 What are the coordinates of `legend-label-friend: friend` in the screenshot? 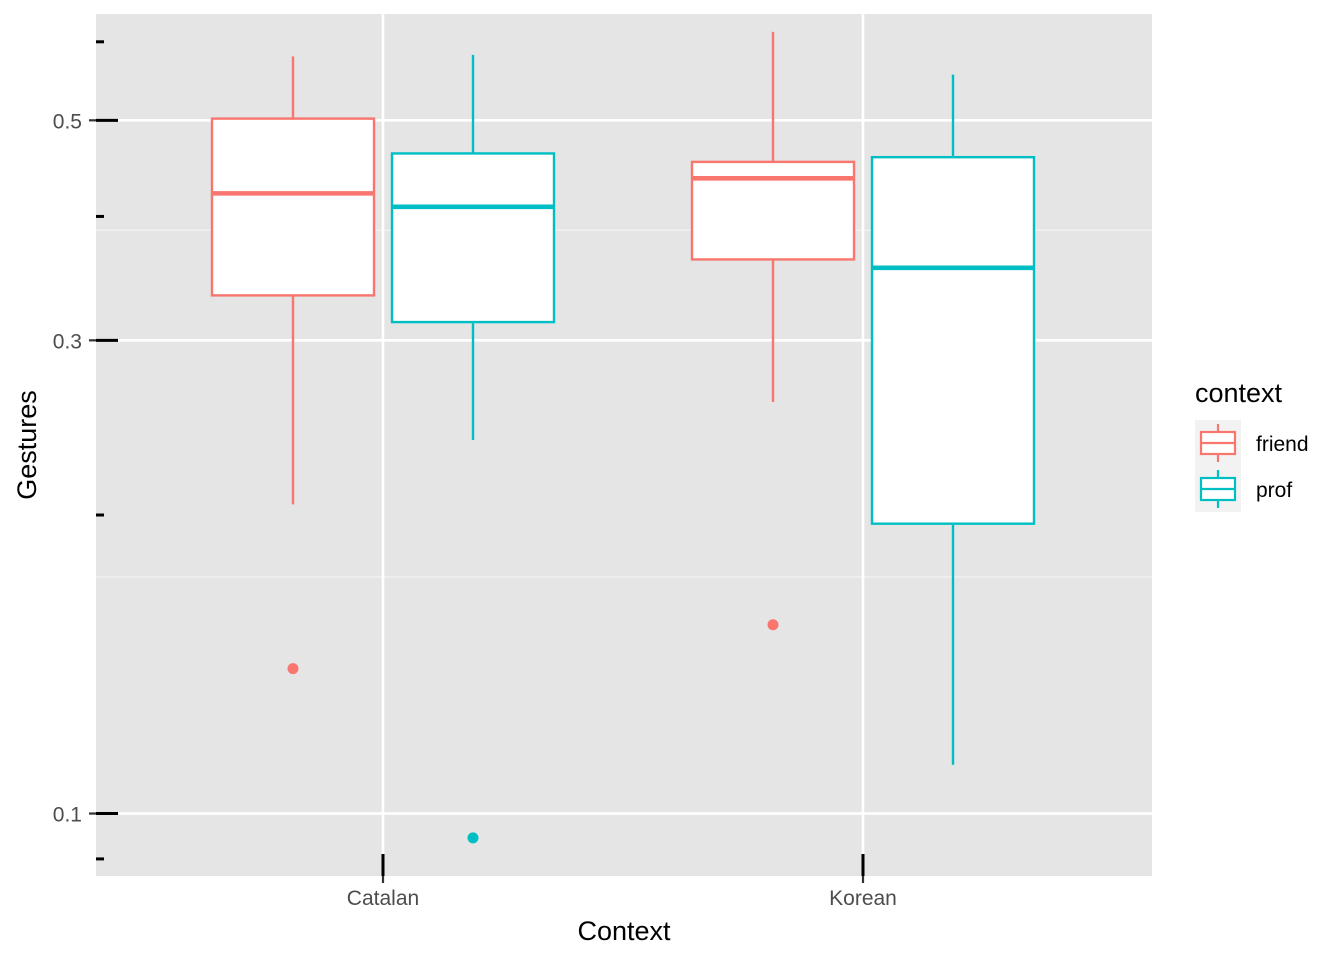 It's located at (1282, 444).